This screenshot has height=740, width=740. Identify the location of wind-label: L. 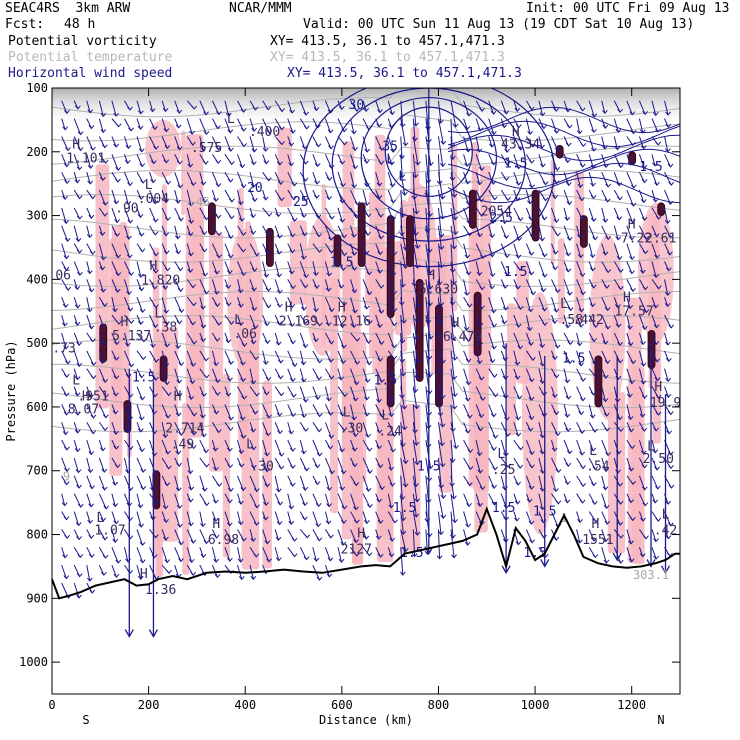
(402, 176).